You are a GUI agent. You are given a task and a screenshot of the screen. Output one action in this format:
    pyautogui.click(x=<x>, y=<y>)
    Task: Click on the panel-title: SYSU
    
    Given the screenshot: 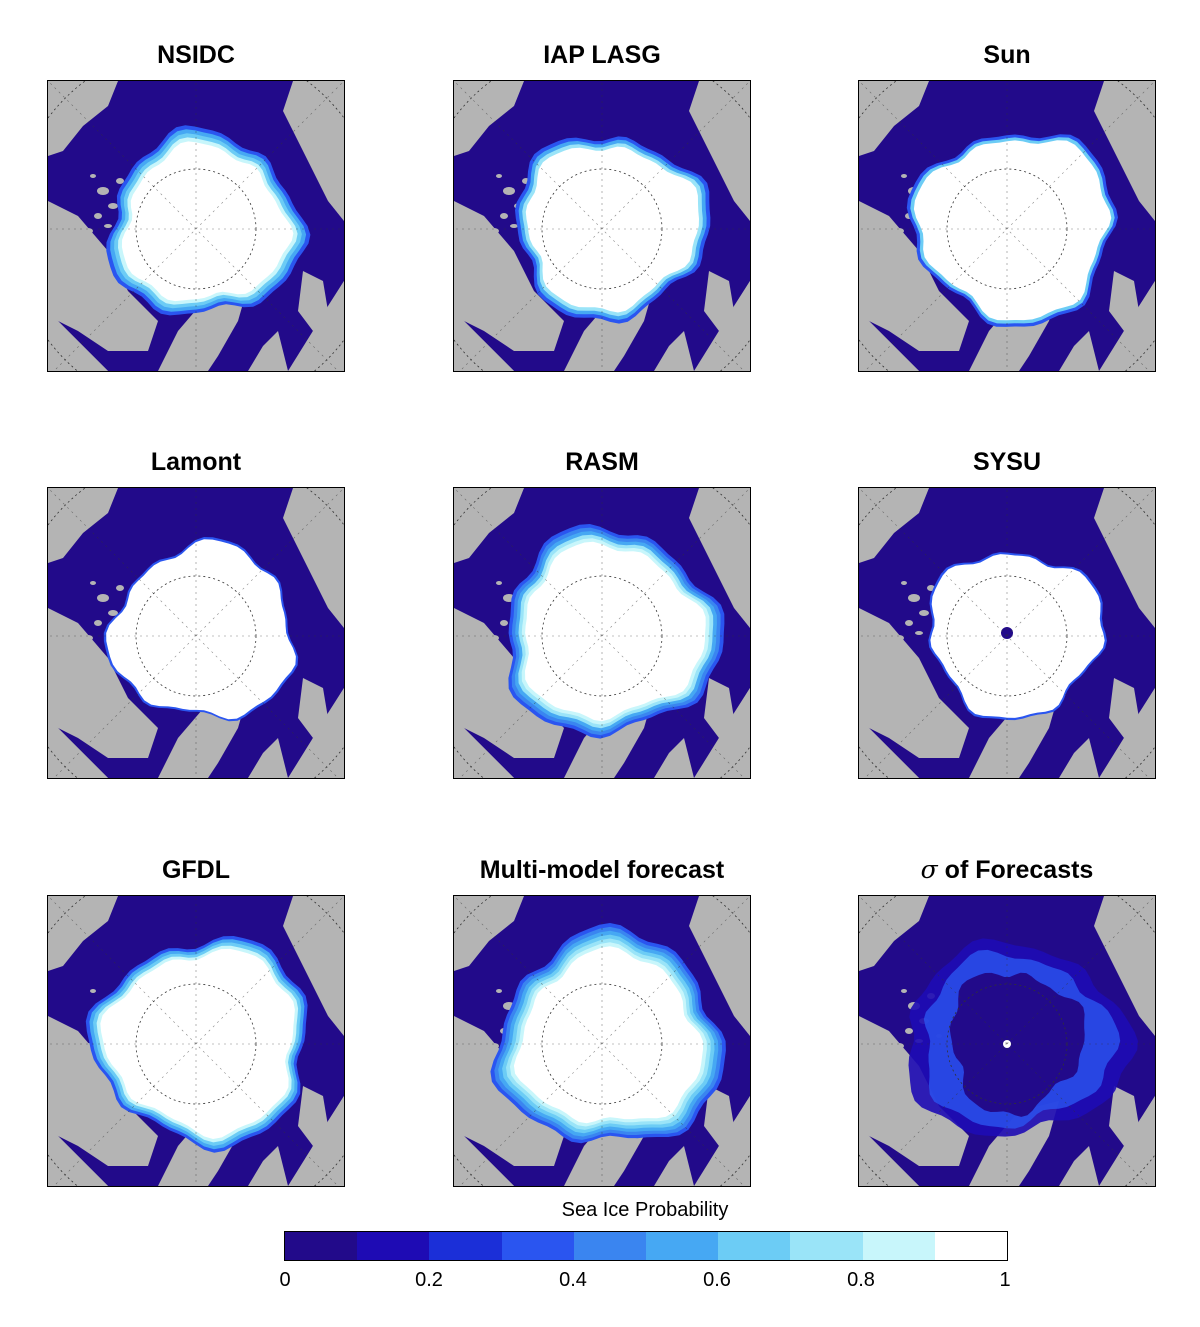 What is the action you would take?
    pyautogui.click(x=1007, y=462)
    